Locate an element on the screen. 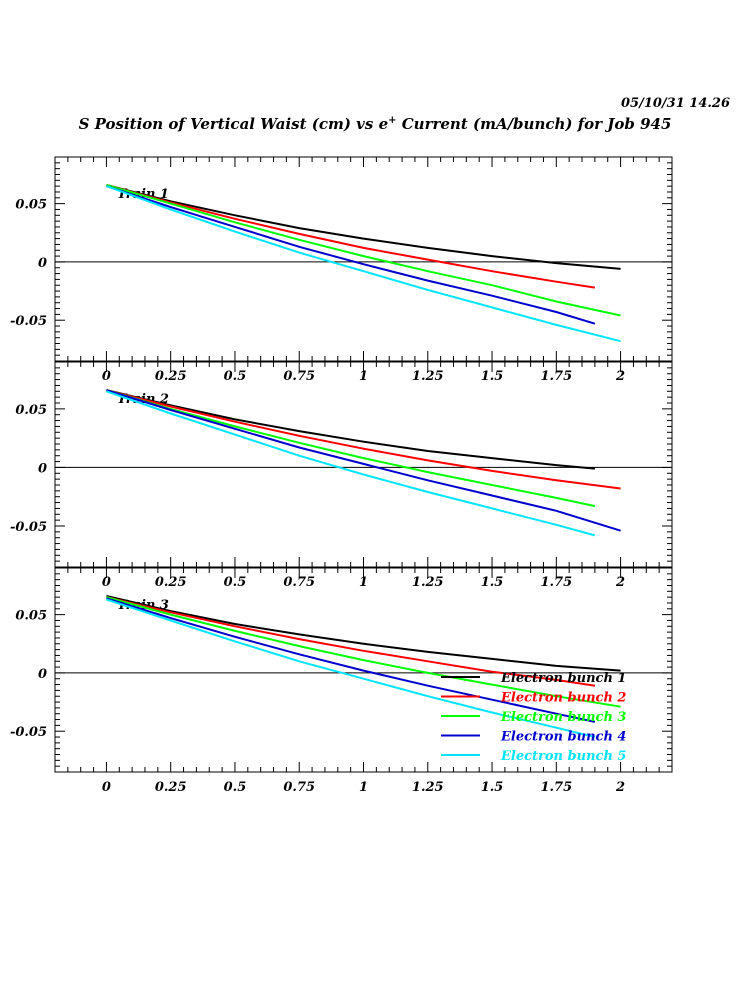 The height and width of the screenshot is (1000, 750). legend-label: Electron bunch 4 is located at coordinates (563, 737).